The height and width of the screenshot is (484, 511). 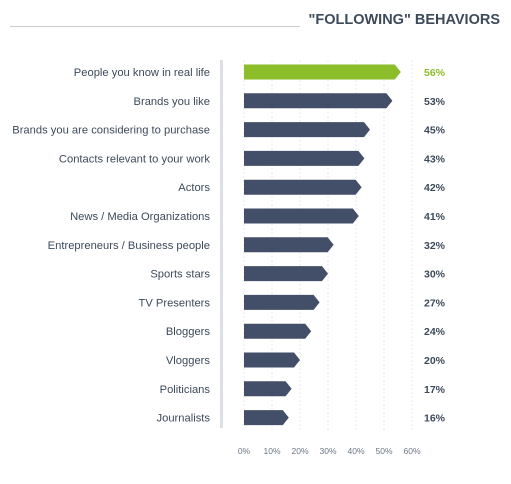 What do you see at coordinates (299, 451) in the screenshot?
I see `x-tick-label: 20%` at bounding box center [299, 451].